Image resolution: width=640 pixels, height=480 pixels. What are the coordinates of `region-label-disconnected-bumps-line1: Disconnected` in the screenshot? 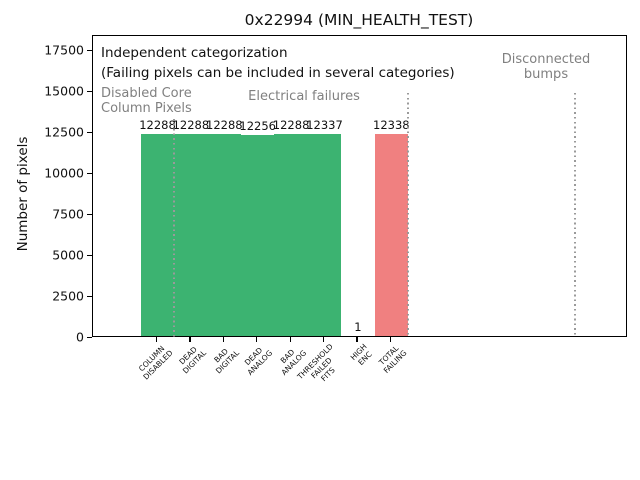 It's located at (546, 59).